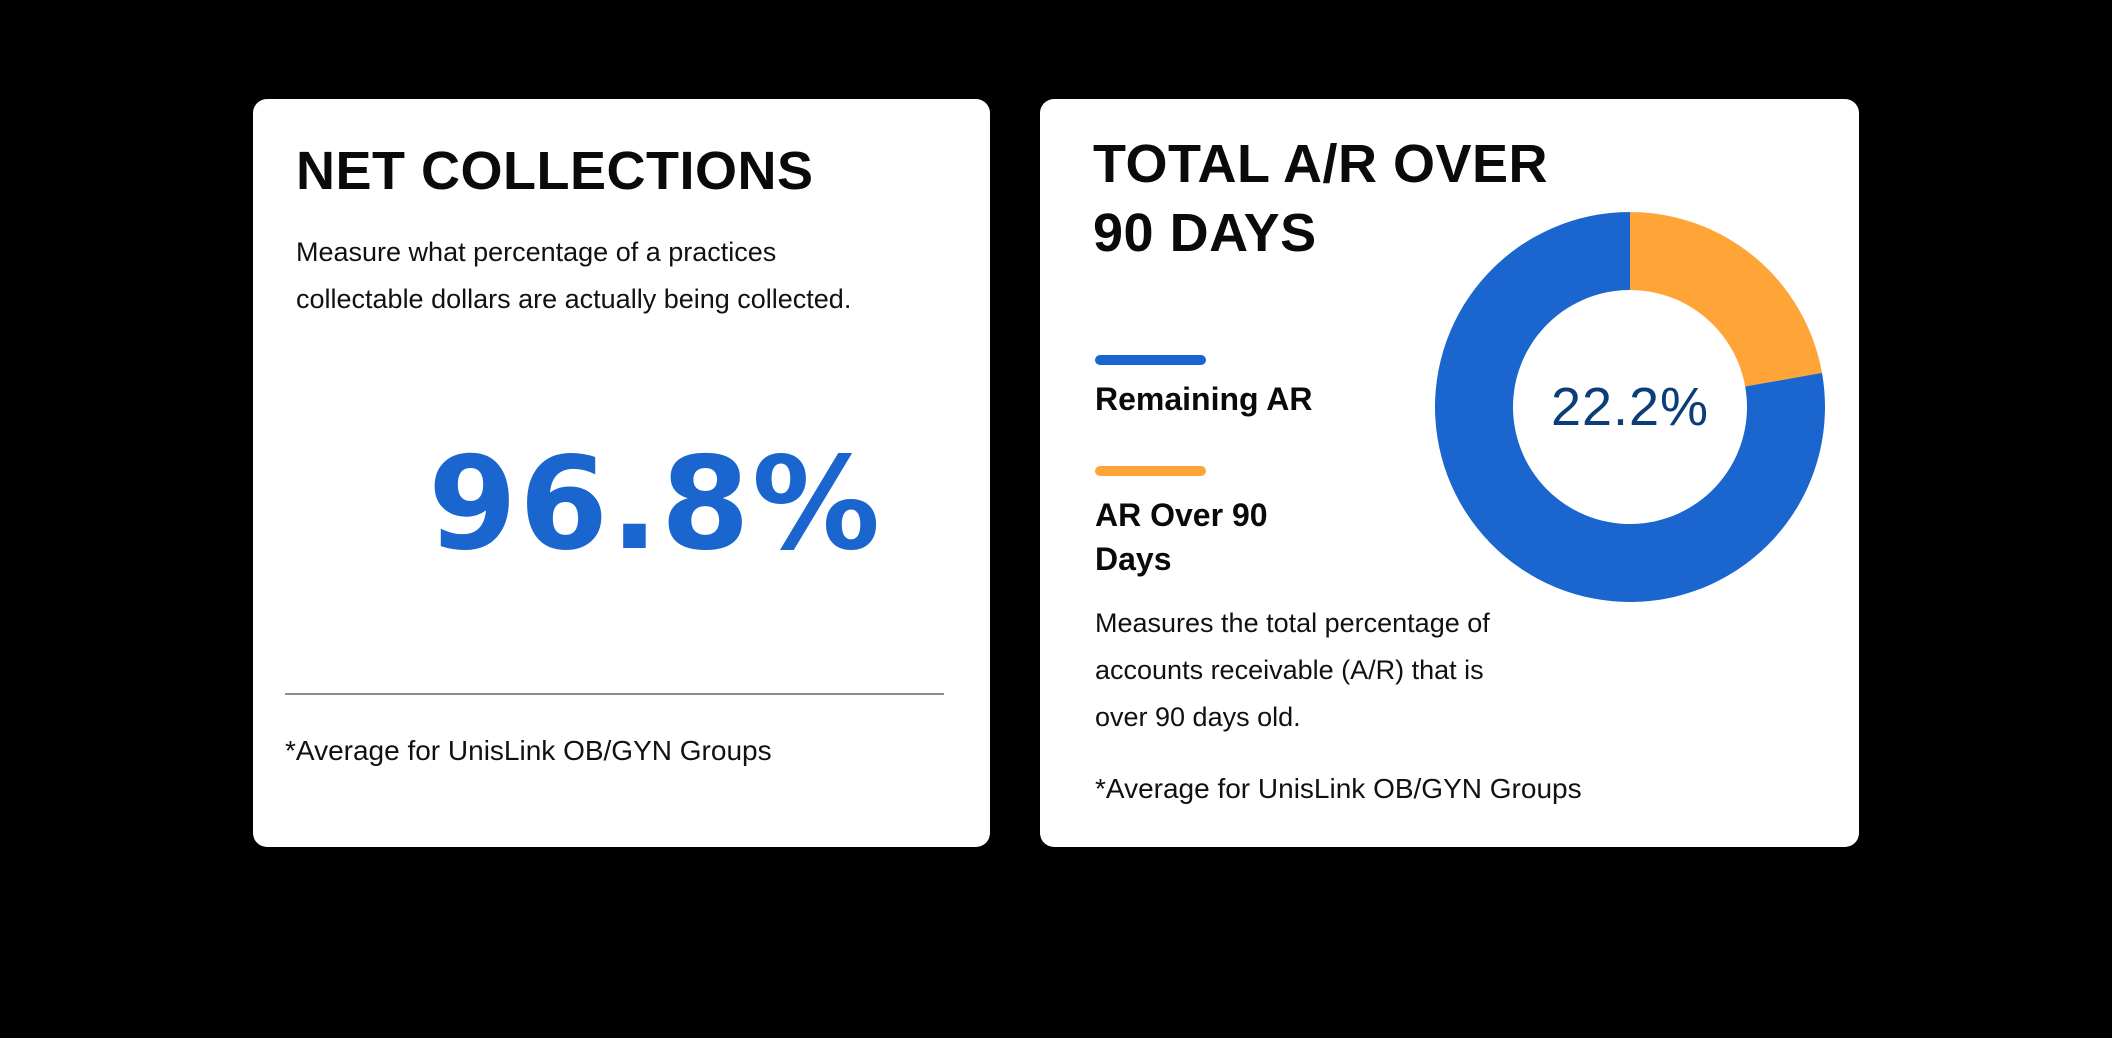 The width and height of the screenshot is (2112, 1038). I want to click on donut-slice-remaining-ar, so click(1630, 407).